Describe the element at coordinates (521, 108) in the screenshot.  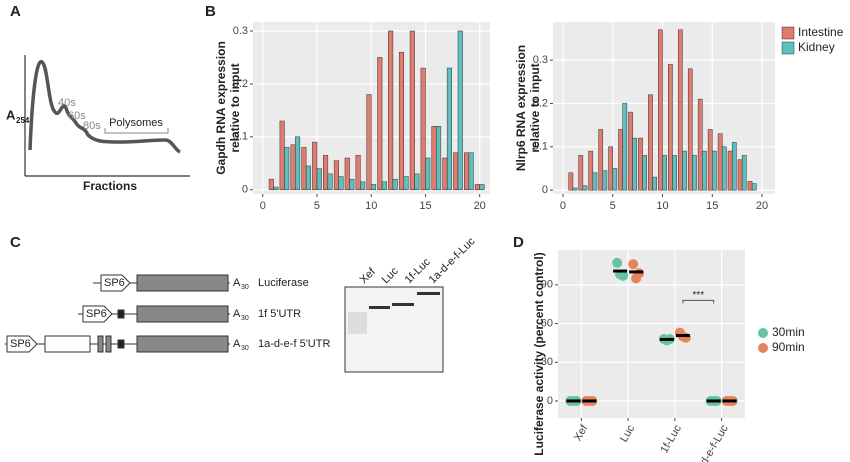
I see `y-axis-title: Nlrp6 RNA expression` at that location.